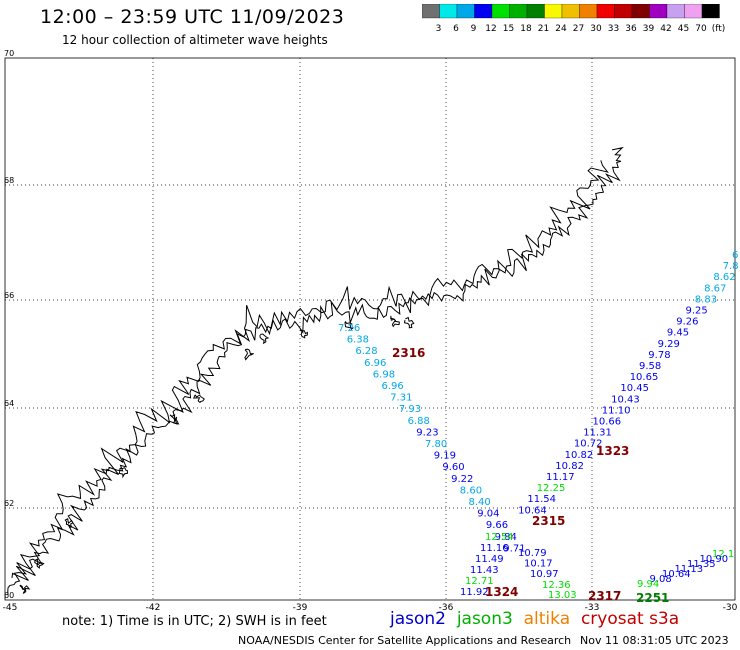 The height and width of the screenshot is (650, 740). Describe the element at coordinates (479, 581) in the screenshot. I see `wave-height-value: 12.71` at that location.